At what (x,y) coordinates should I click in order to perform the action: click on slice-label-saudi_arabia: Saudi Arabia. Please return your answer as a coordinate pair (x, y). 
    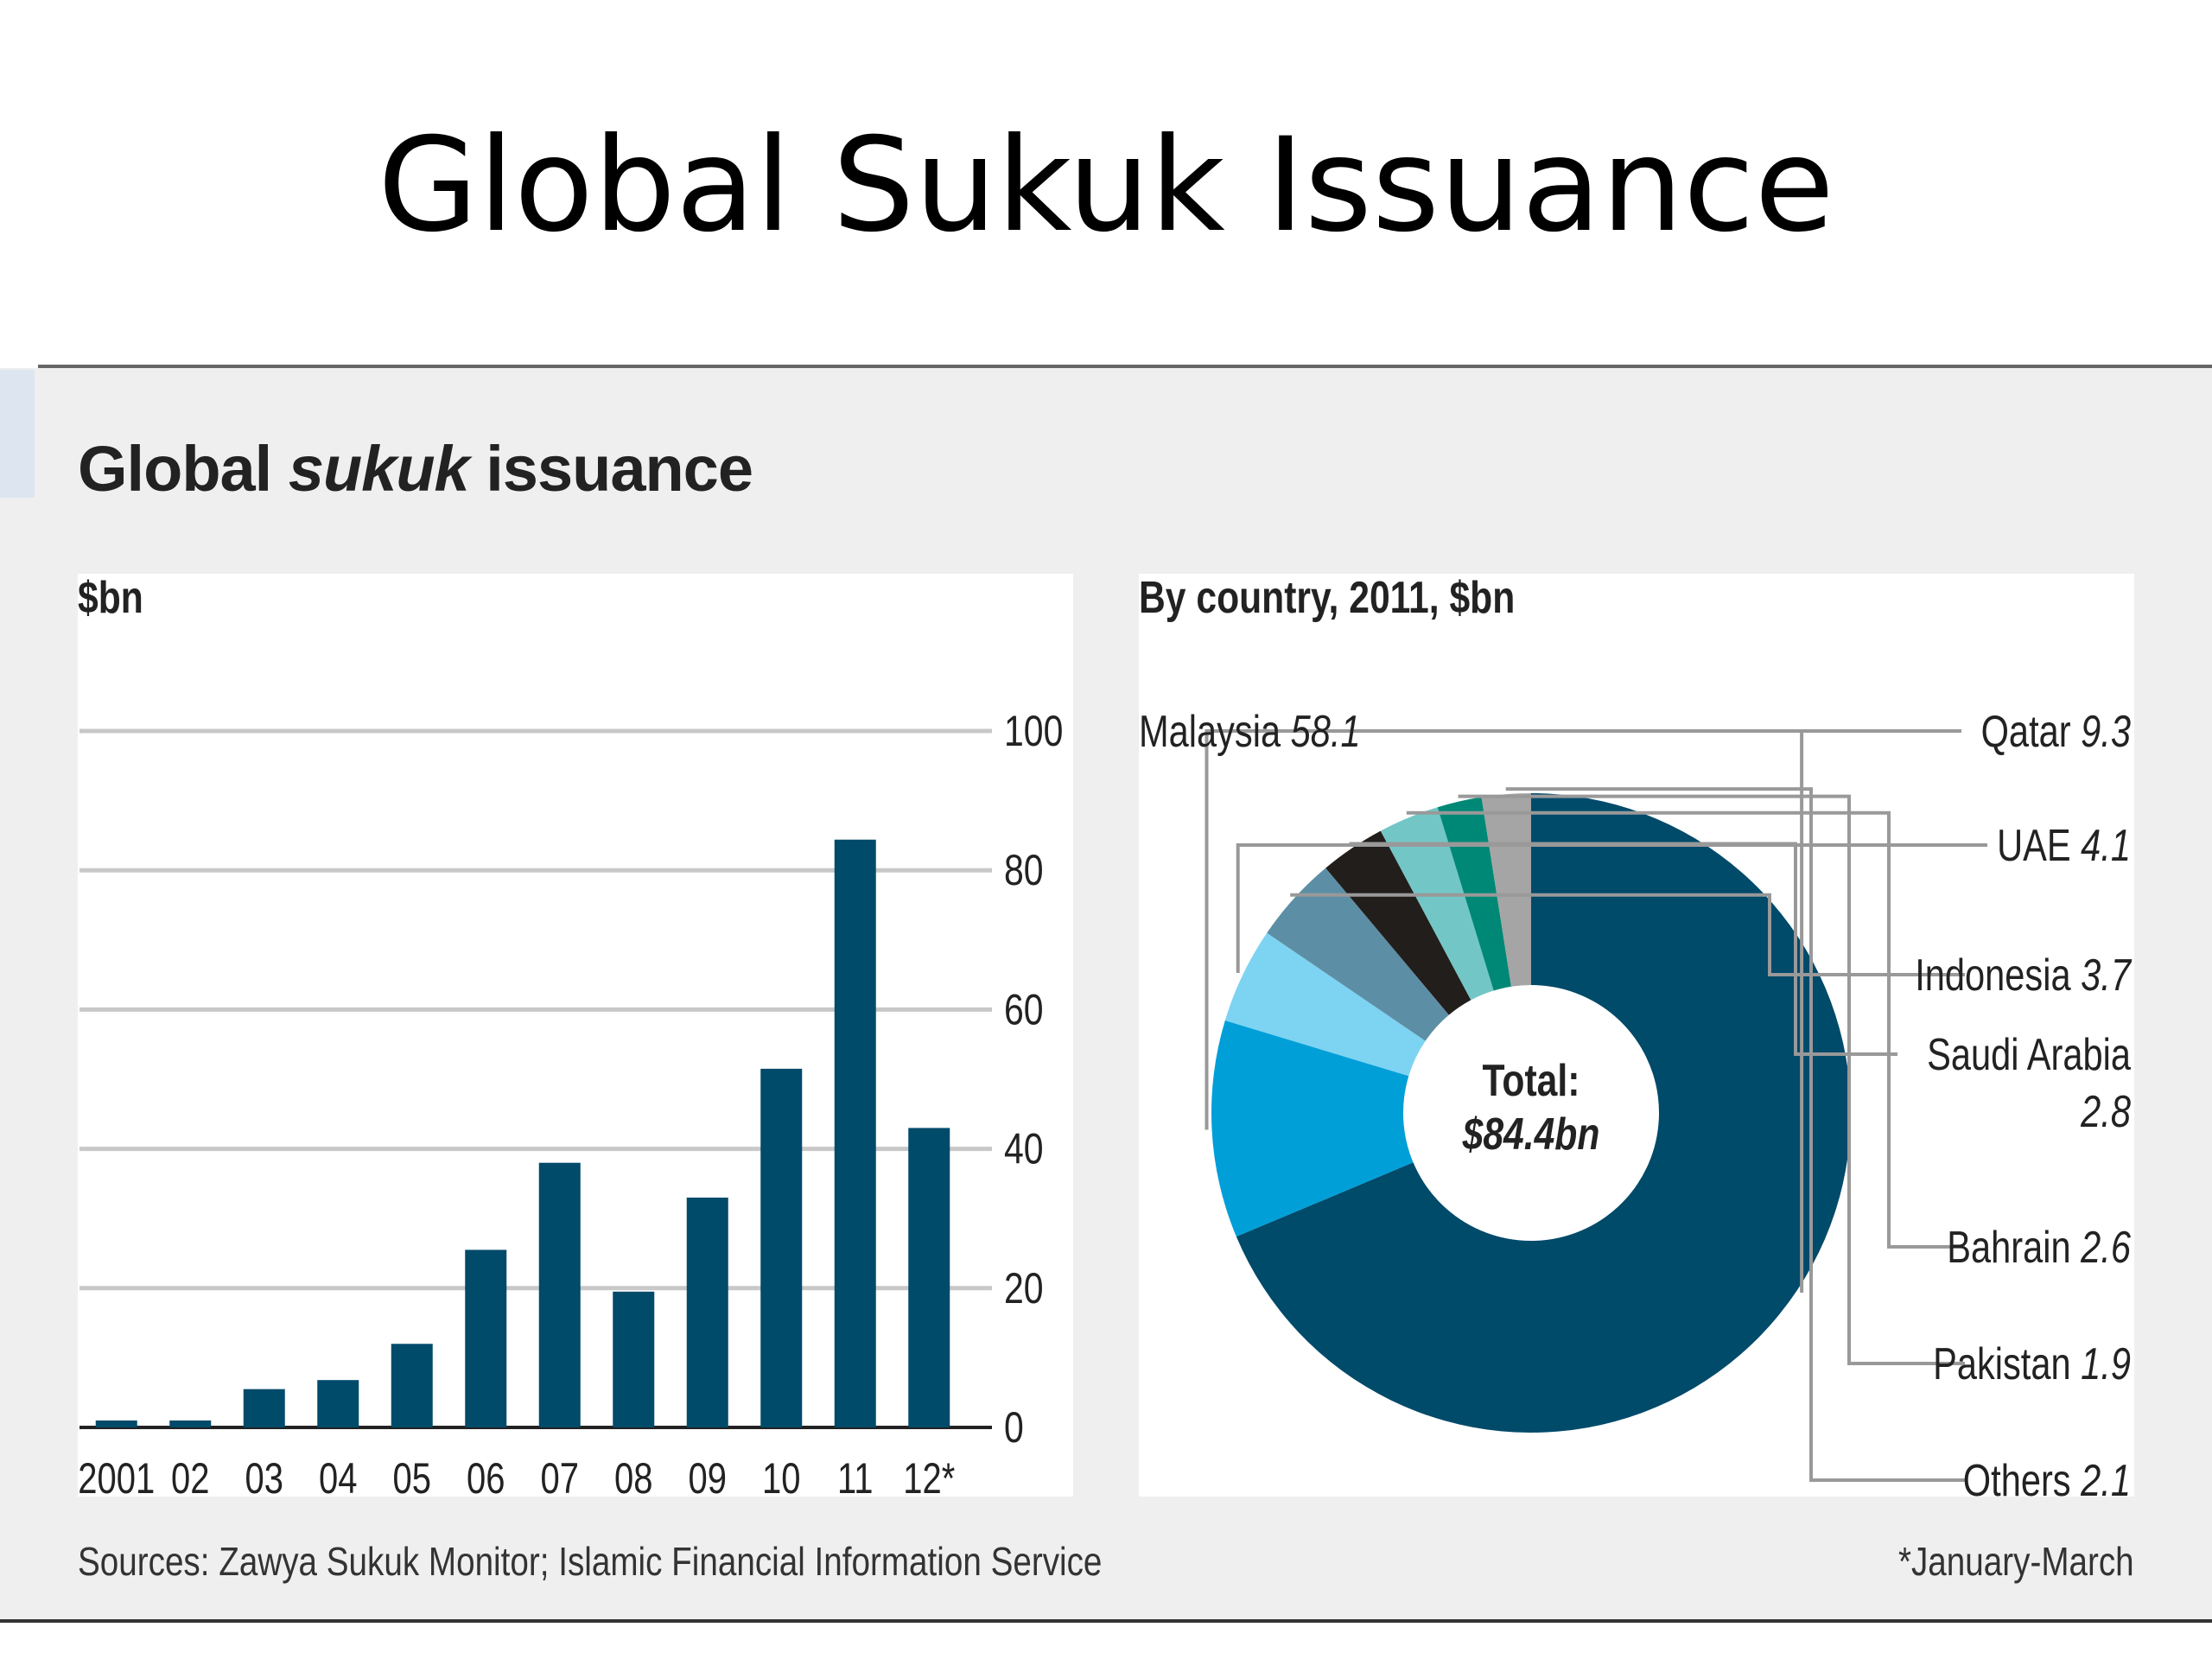
    Looking at the image, I should click on (2029, 1054).